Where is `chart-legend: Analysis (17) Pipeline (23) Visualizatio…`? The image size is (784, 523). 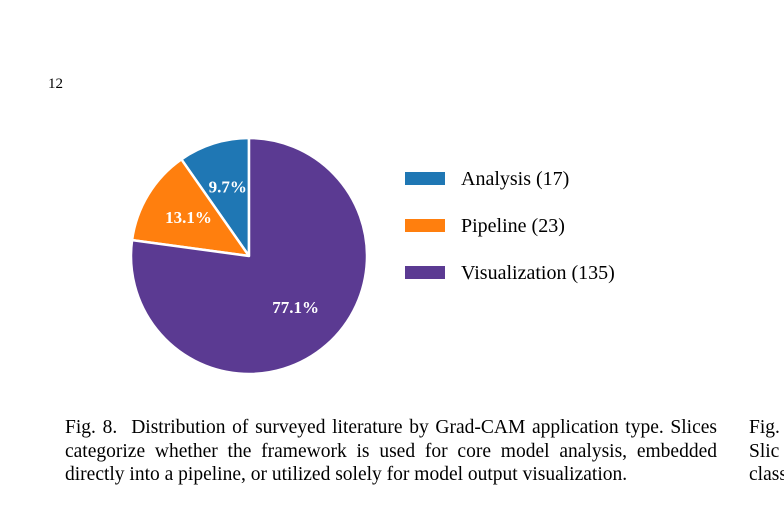 chart-legend: Analysis (17) Pipeline (23) Visualizatio… is located at coordinates (510, 225).